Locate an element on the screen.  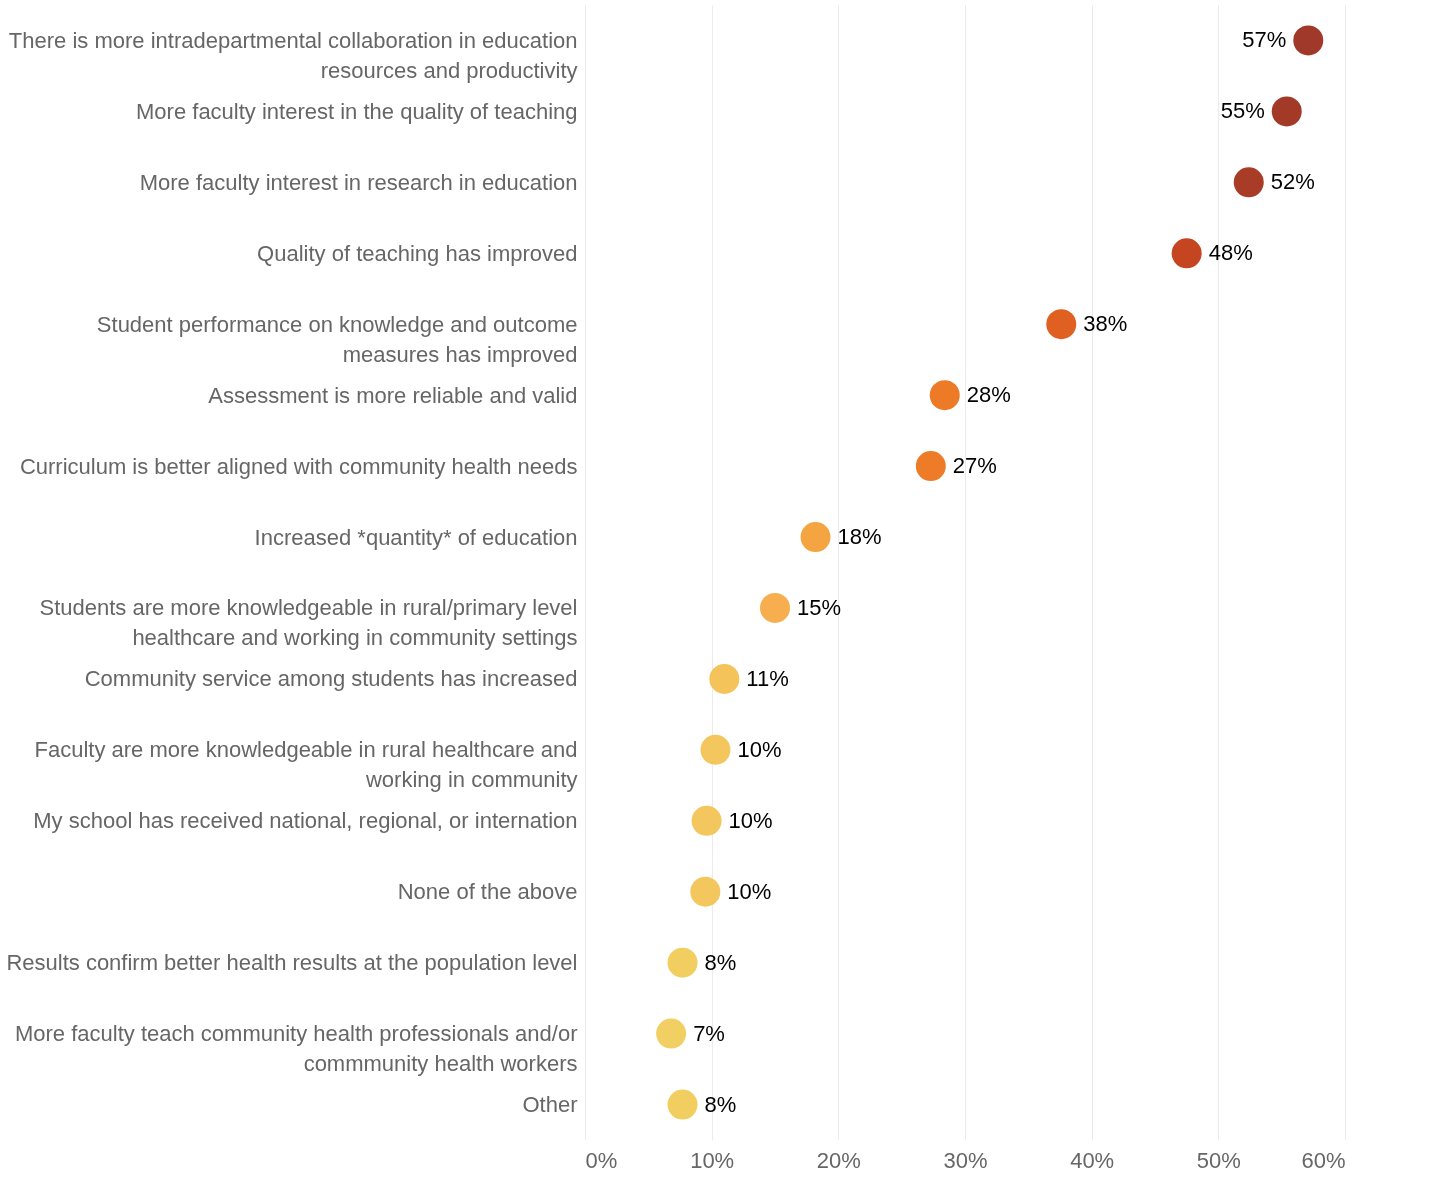
x-tick-label: 10% is located at coordinates (712, 1160).